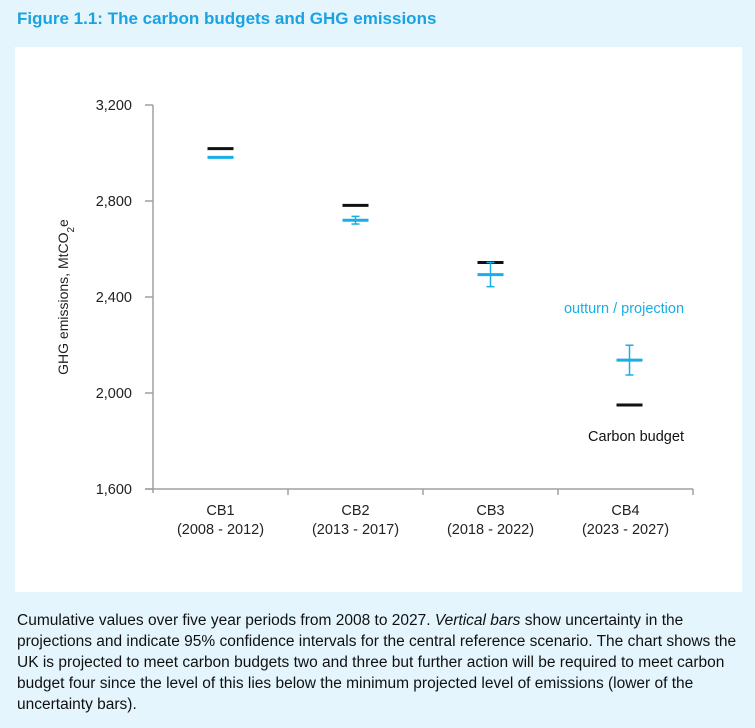 The height and width of the screenshot is (728, 755). Describe the element at coordinates (114, 106) in the screenshot. I see `y-tick-label: 3,200` at that location.